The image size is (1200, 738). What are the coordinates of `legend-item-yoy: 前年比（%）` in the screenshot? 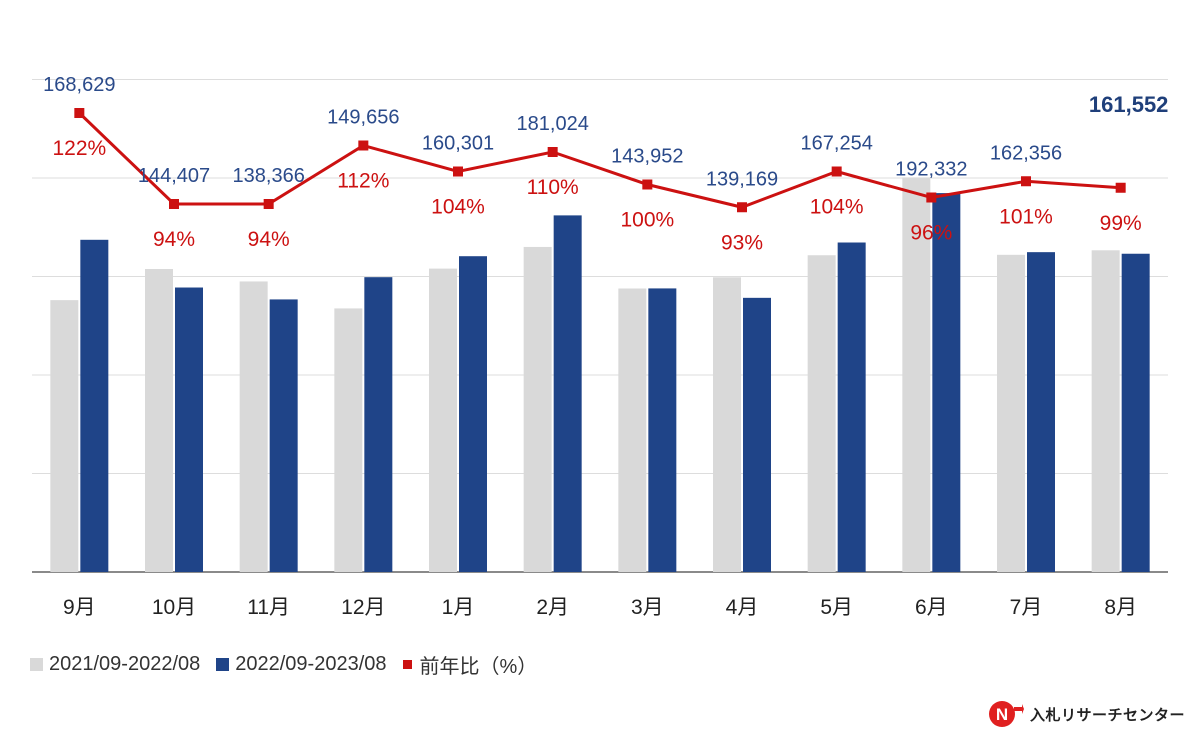 It's located at (470, 664).